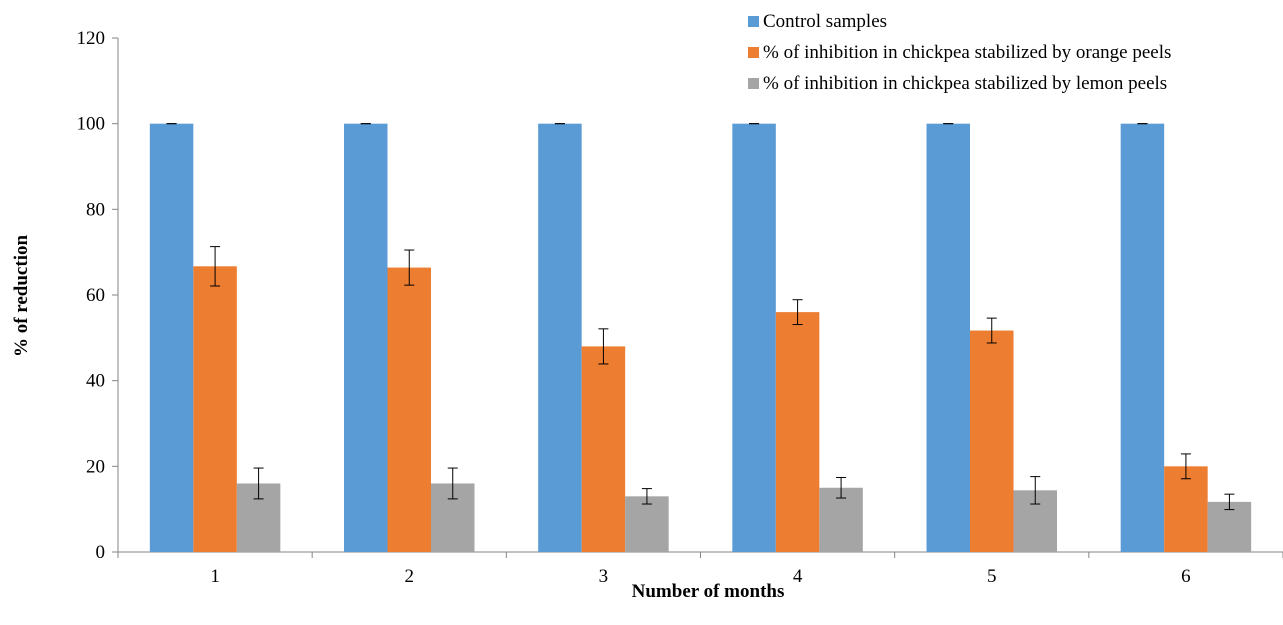  I want to click on y-tick-label: 20, so click(95, 466).